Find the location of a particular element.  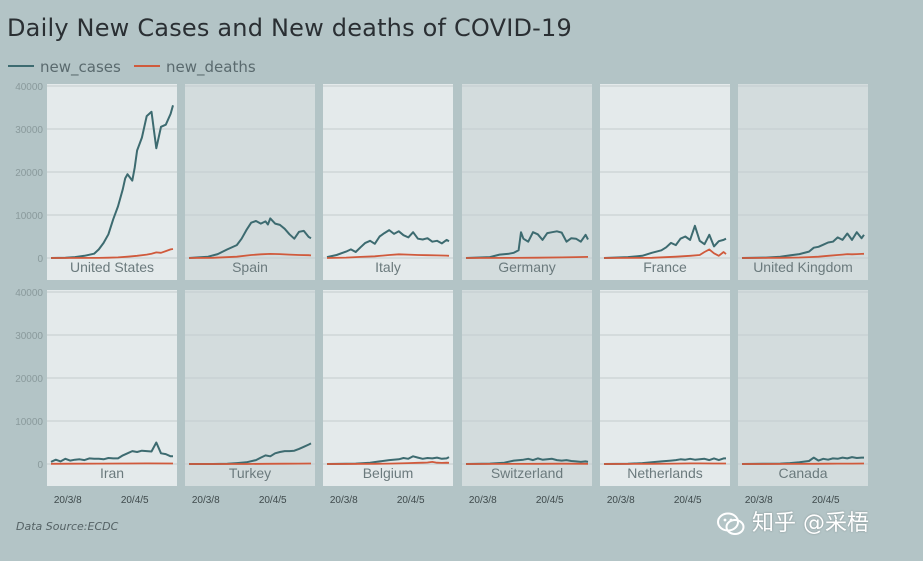

series-canada-new-cases is located at coordinates (802, 460).